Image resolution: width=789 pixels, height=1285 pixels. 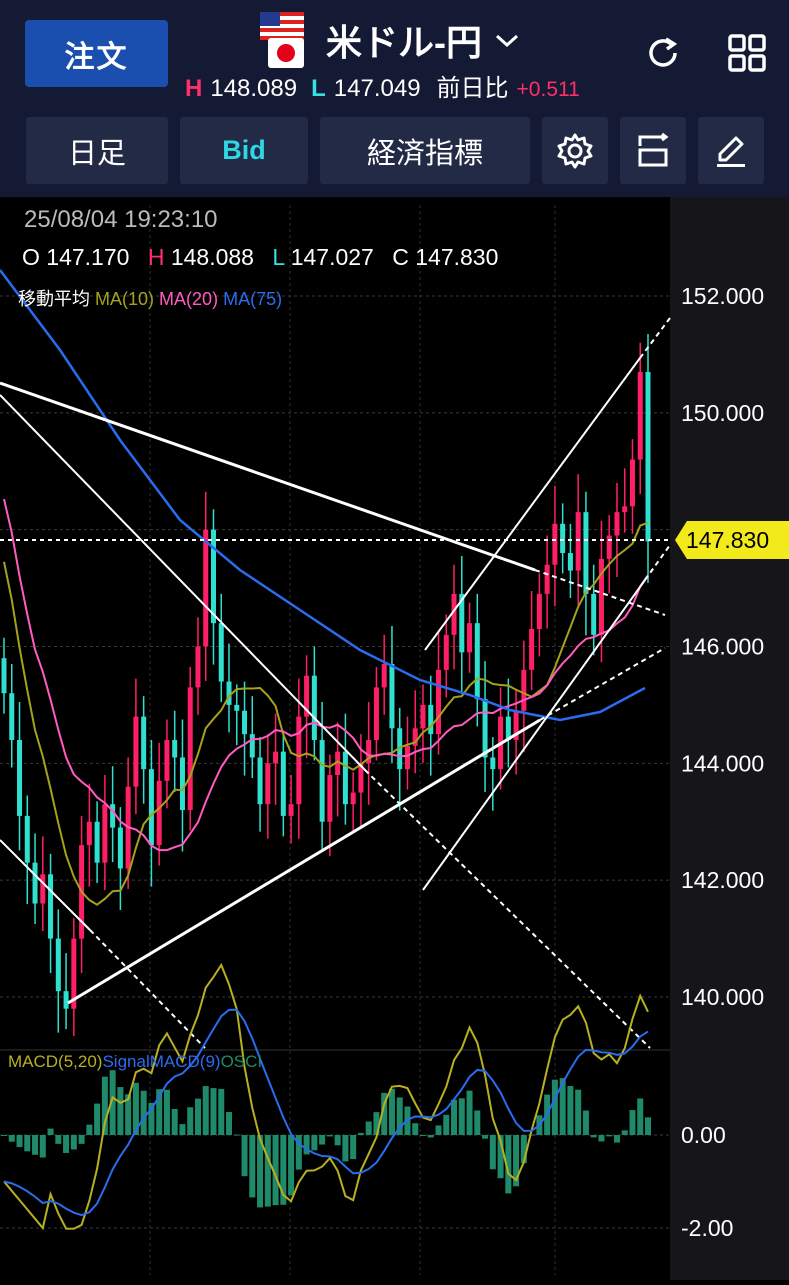 What do you see at coordinates (54, 299) in the screenshot?
I see `ma-title: 移動平均` at bounding box center [54, 299].